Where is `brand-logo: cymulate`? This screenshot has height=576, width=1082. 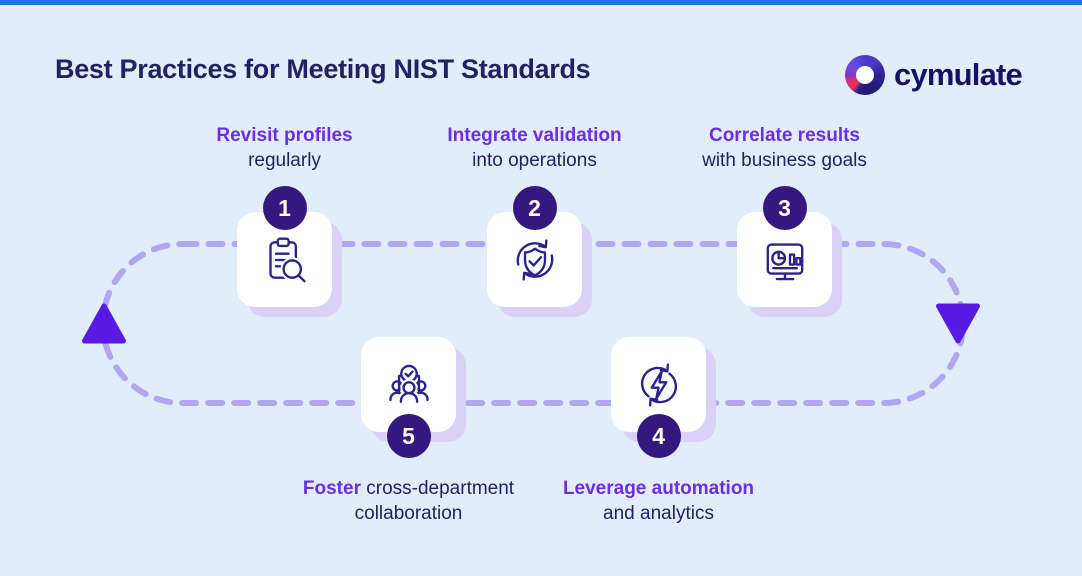 brand-logo: cymulate is located at coordinates (934, 75).